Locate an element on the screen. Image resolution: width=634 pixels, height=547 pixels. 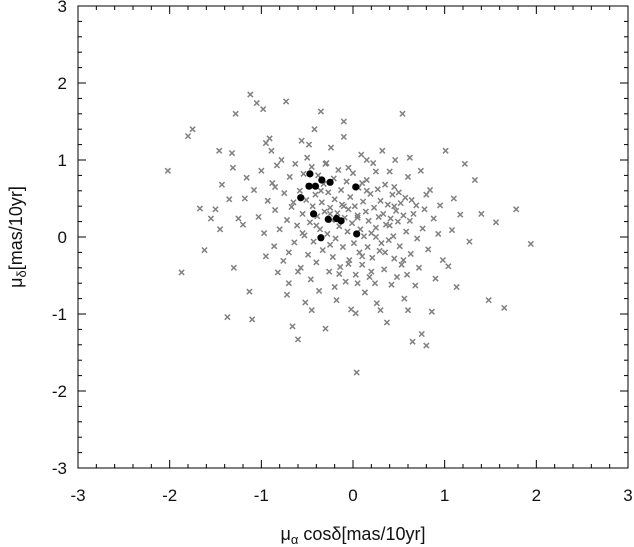
x-tick-label: 1 is located at coordinates (444, 495).